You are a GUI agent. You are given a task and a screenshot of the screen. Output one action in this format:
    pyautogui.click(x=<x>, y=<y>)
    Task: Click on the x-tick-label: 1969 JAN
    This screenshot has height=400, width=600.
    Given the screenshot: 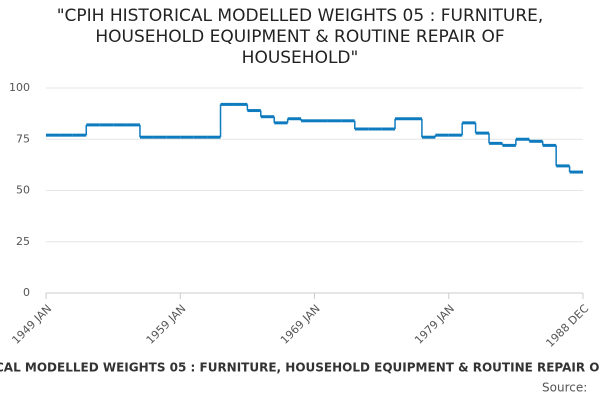 What is the action you would take?
    pyautogui.click(x=300, y=324)
    